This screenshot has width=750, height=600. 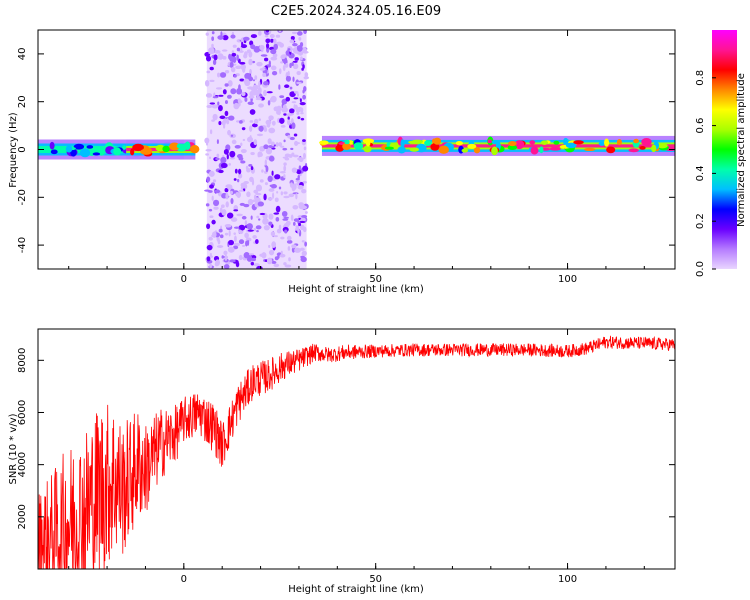 What do you see at coordinates (184, 279) in the screenshot?
I see `spectrogram-x-tick-label: 0` at bounding box center [184, 279].